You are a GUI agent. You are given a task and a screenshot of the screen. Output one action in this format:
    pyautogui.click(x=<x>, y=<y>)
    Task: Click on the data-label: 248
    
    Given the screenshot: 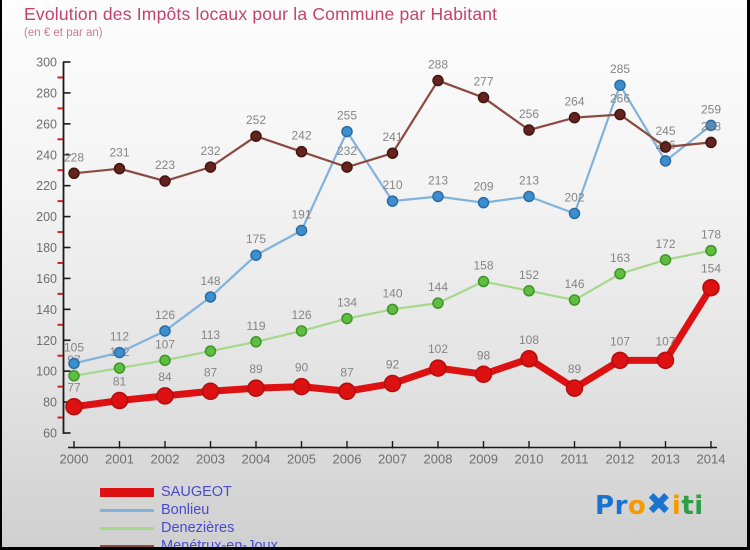 What is the action you would take?
    pyautogui.click(x=711, y=126)
    